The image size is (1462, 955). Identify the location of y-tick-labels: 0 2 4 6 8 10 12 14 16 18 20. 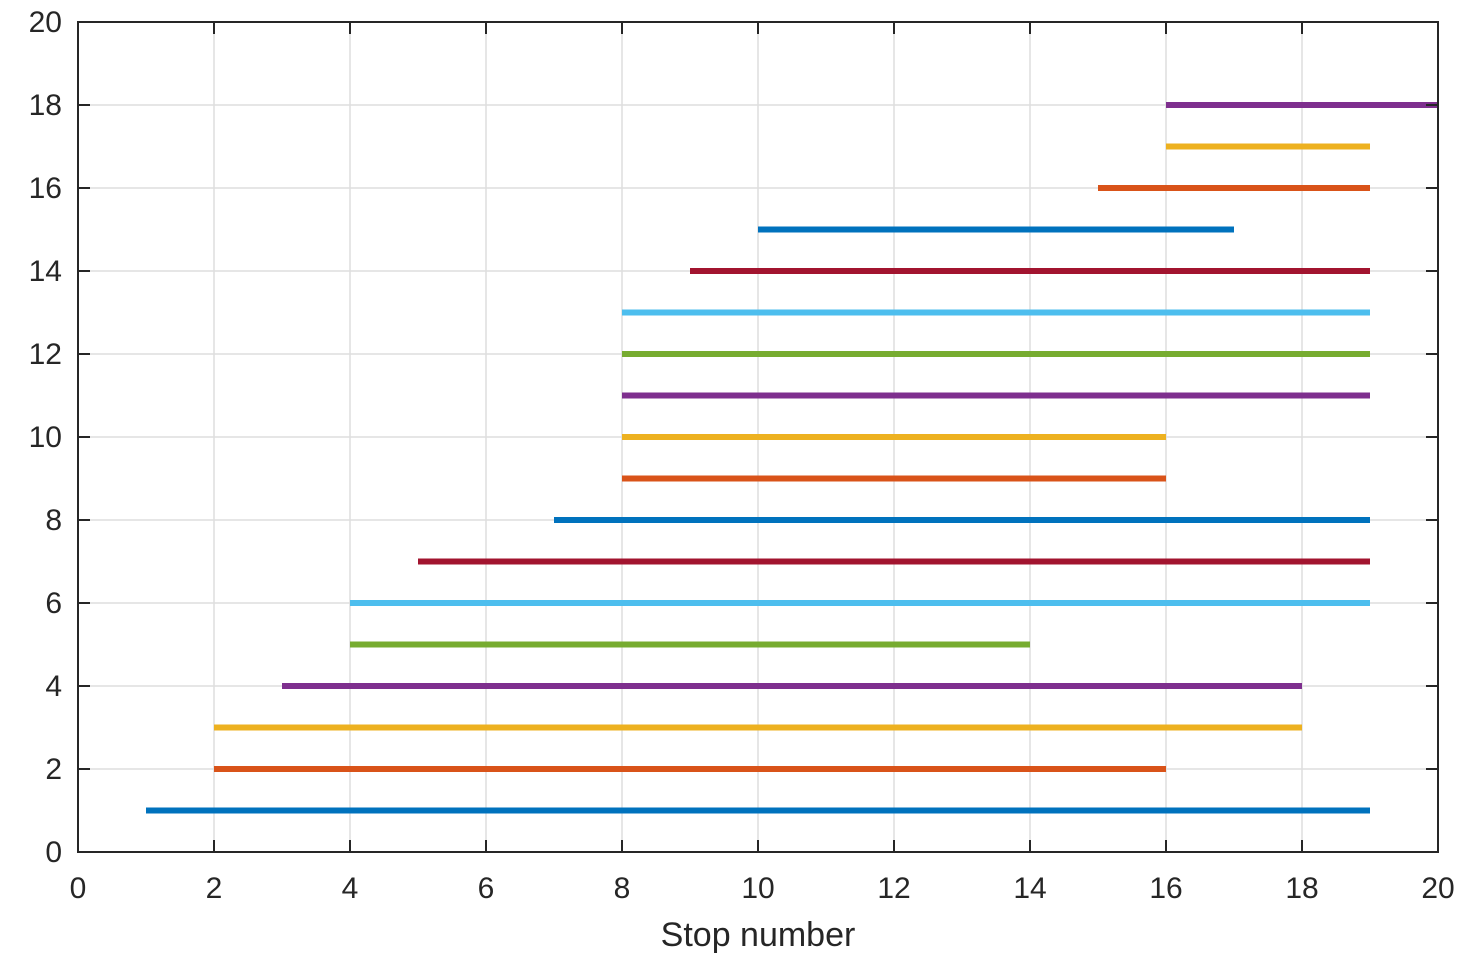
(45, 437).